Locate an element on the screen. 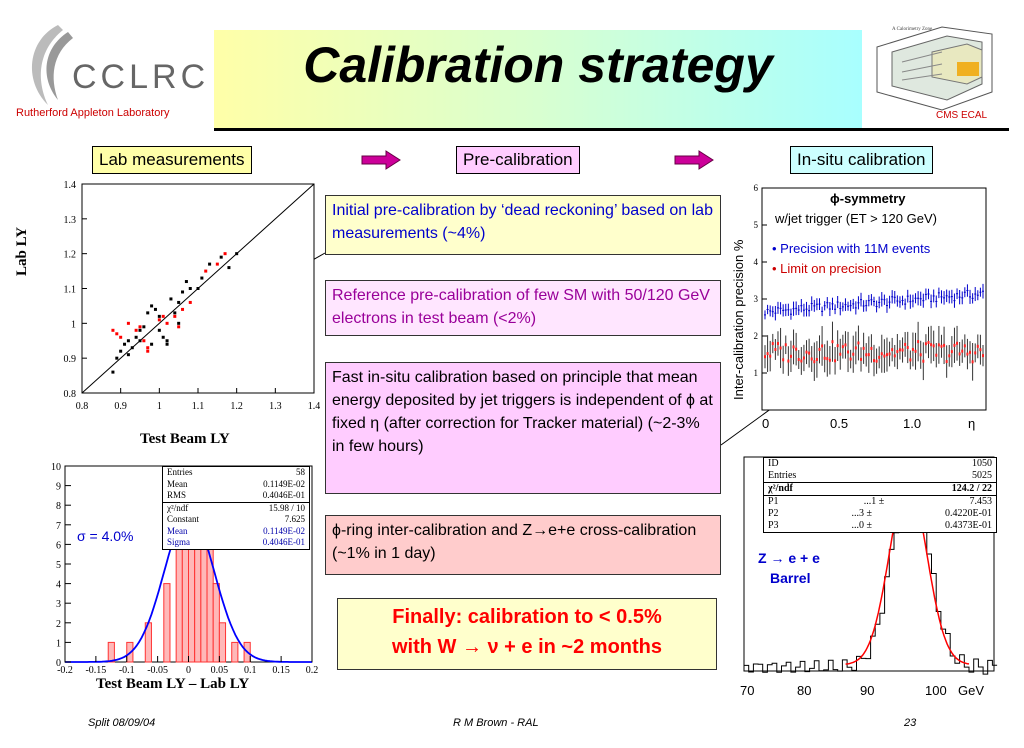 The height and width of the screenshot is (748, 1024). y-tick-label: 2 is located at coordinates (58, 624).